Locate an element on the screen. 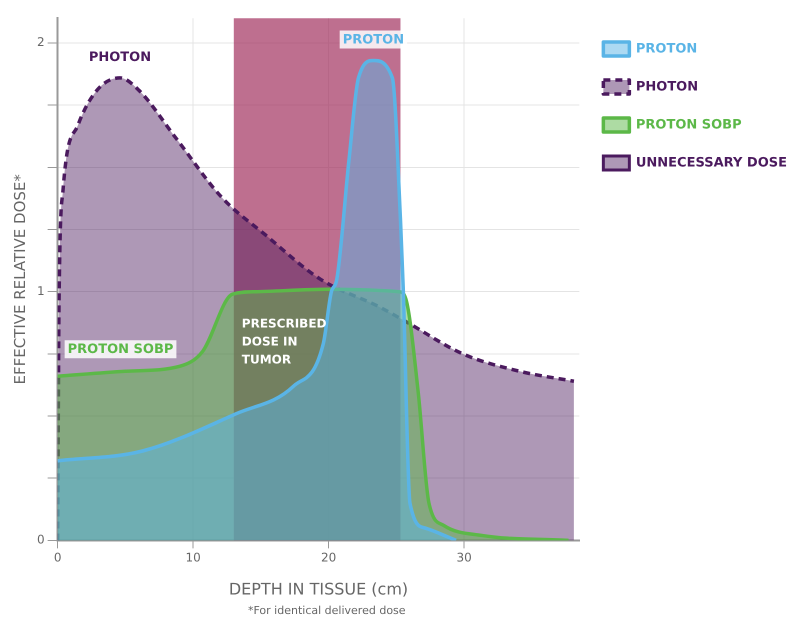 This screenshot has width=811, height=636. x-axis-title: DEPTH IN TISSUE (cm) is located at coordinates (318, 589).